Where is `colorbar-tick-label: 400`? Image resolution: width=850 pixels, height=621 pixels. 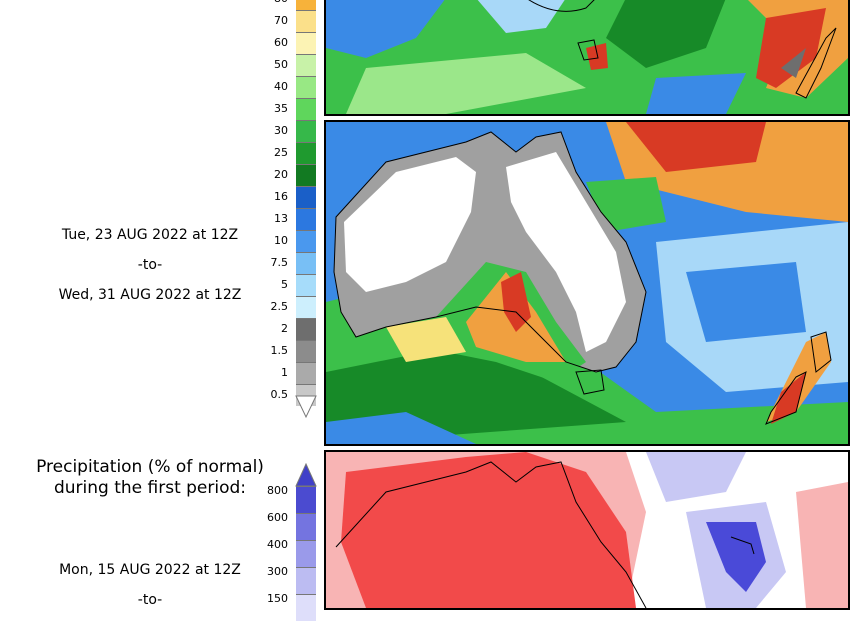
colorbar-tick-label: 400 is located at coordinates (277, 545).